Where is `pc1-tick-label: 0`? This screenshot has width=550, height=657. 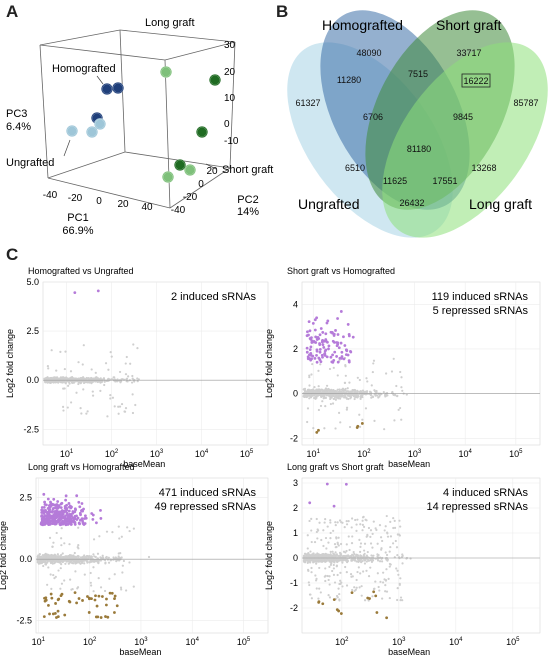
pc1-tick-label: 0 is located at coordinates (99, 201).